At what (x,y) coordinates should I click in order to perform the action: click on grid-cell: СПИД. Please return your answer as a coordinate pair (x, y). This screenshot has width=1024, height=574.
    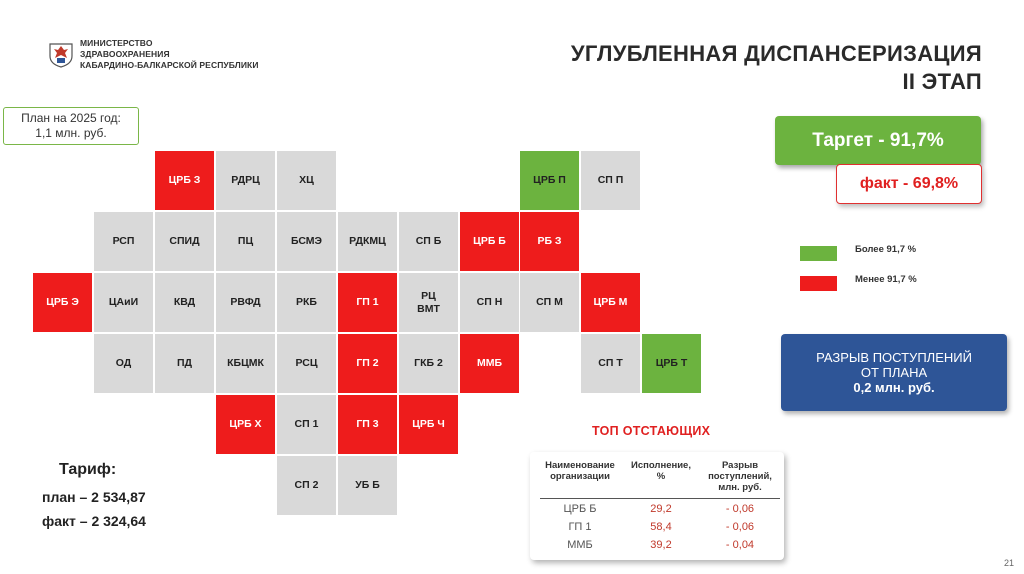
    Looking at the image, I should click on (184, 241).